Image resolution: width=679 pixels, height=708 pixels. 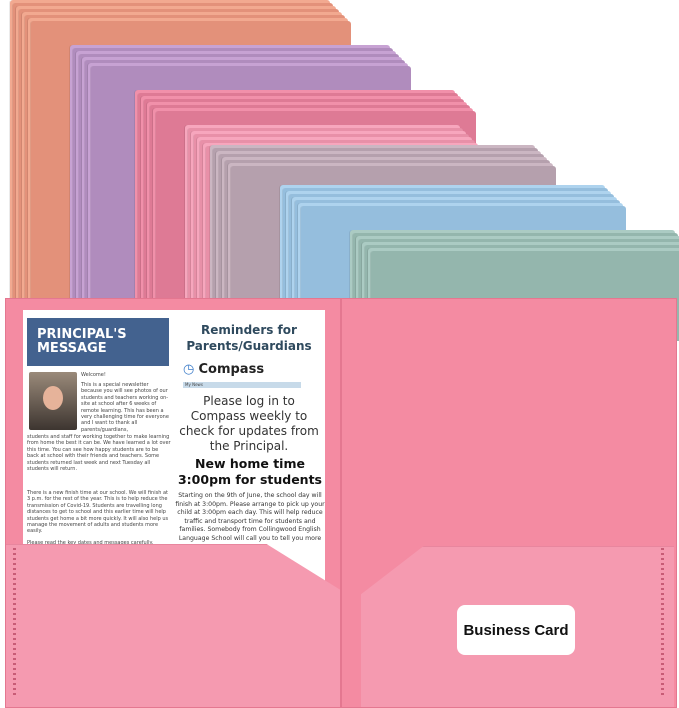 I want to click on principal-banner: PRINCIPAL'S MESSAGE, so click(x=98, y=342).